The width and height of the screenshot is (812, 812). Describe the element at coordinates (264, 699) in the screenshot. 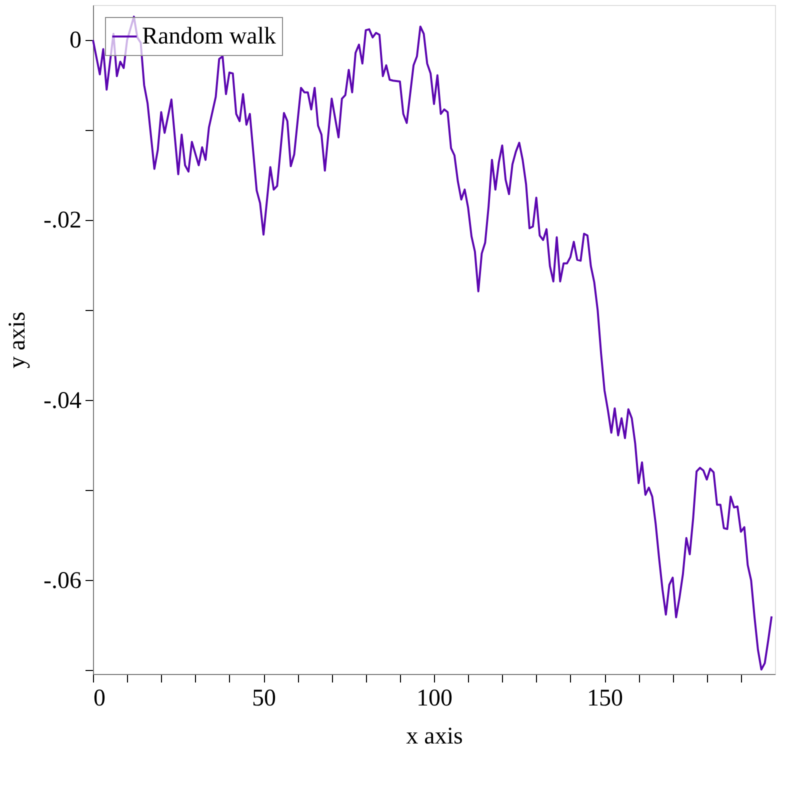

I see `x-tick-label: 50` at that location.